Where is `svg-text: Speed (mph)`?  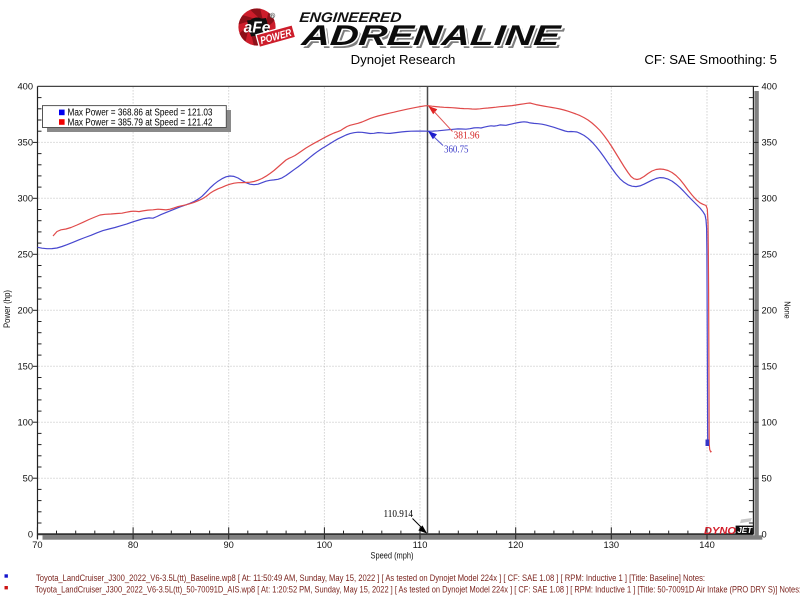 svg-text: Speed (mph) is located at coordinates (392, 555).